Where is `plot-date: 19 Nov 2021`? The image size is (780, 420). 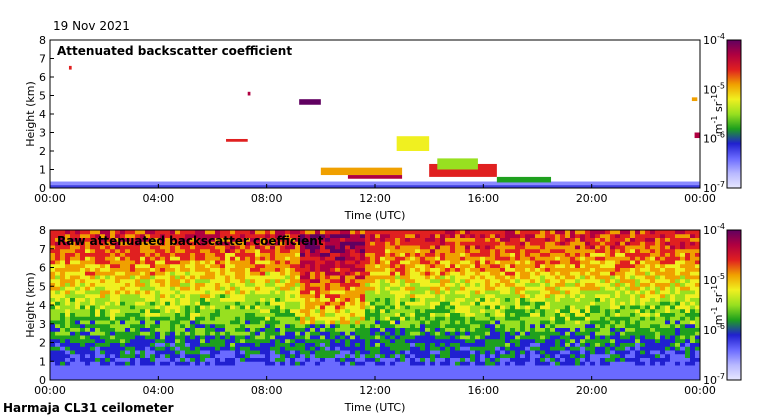
plot-date: 19 Nov 2021 is located at coordinates (91, 26).